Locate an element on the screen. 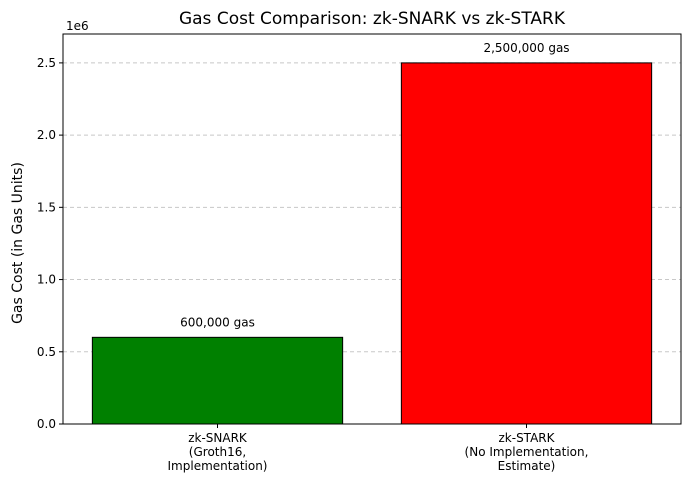 This screenshot has height=490, width=690. x-tick-label: Estimate) is located at coordinates (527, 466).